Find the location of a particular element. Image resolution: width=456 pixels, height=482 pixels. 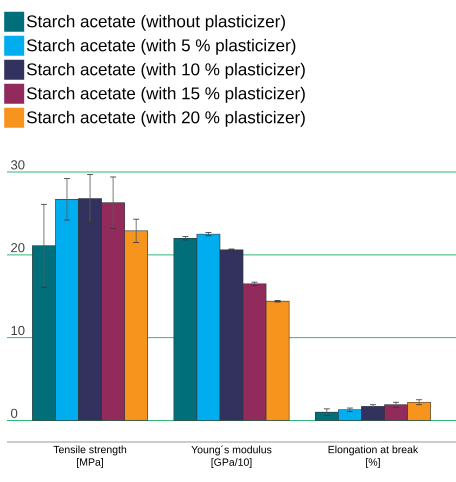

y-tick-label: 0 is located at coordinates (14, 413).